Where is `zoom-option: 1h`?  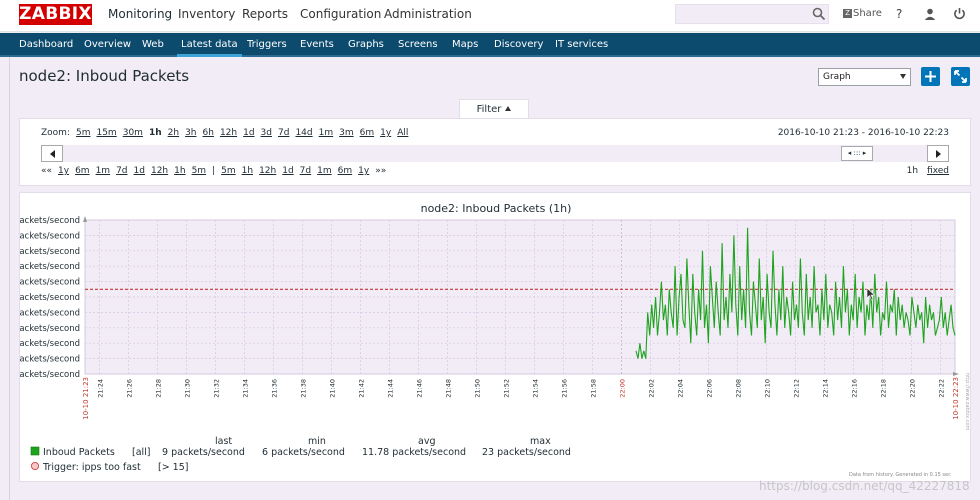 zoom-option: 1h is located at coordinates (155, 133).